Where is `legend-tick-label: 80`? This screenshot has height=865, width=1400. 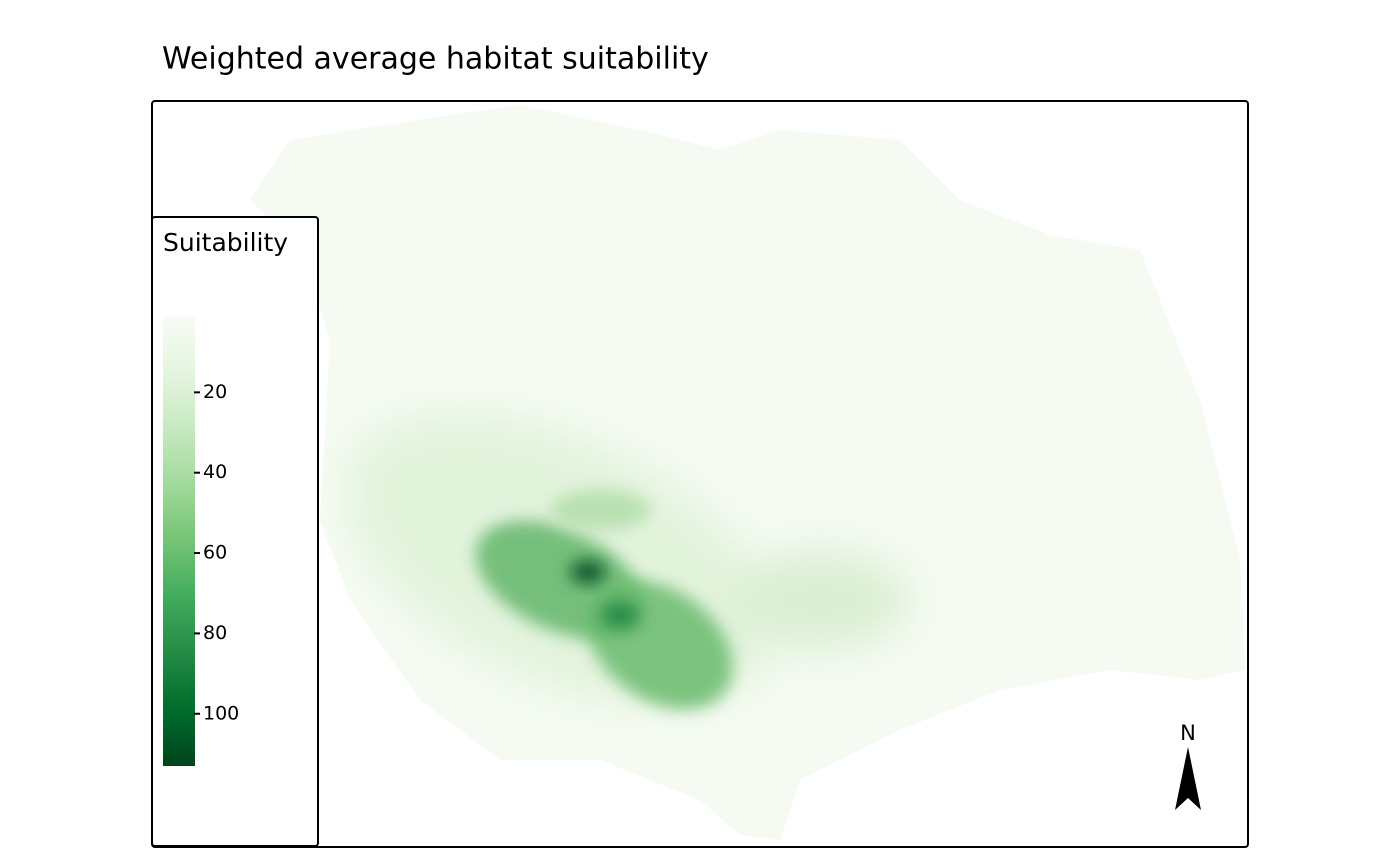 legend-tick-label: 80 is located at coordinates (215, 633).